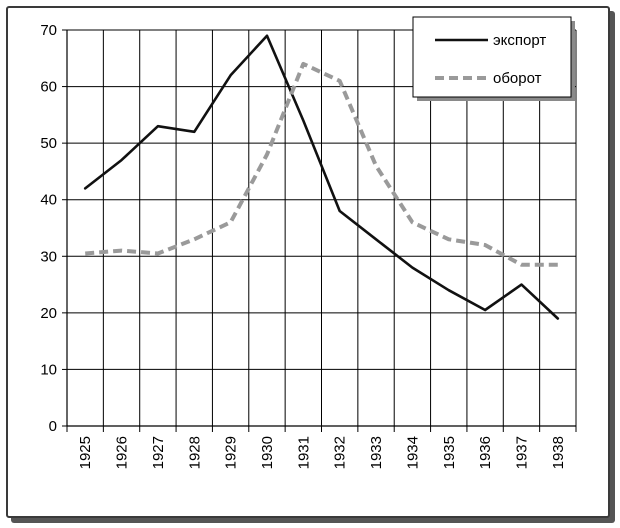 This screenshot has height=528, width=620. What do you see at coordinates (48, 200) in the screenshot?
I see `y-tick-label: 40` at bounding box center [48, 200].